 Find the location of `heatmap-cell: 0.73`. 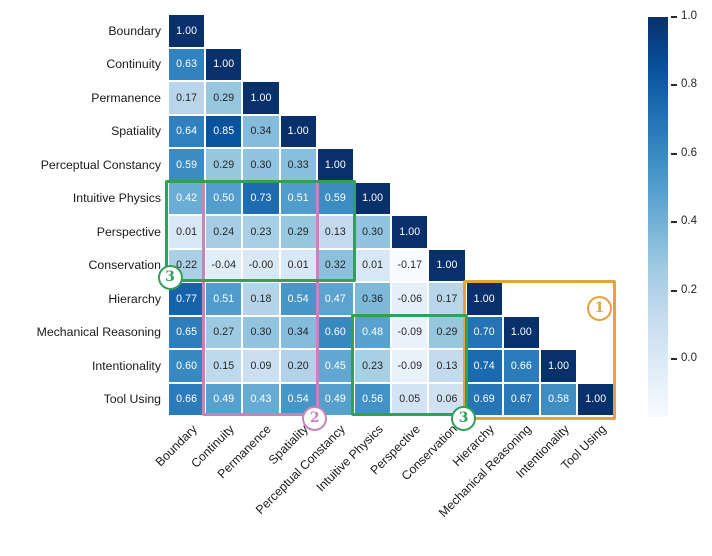

heatmap-cell: 0.73 is located at coordinates (261, 198).